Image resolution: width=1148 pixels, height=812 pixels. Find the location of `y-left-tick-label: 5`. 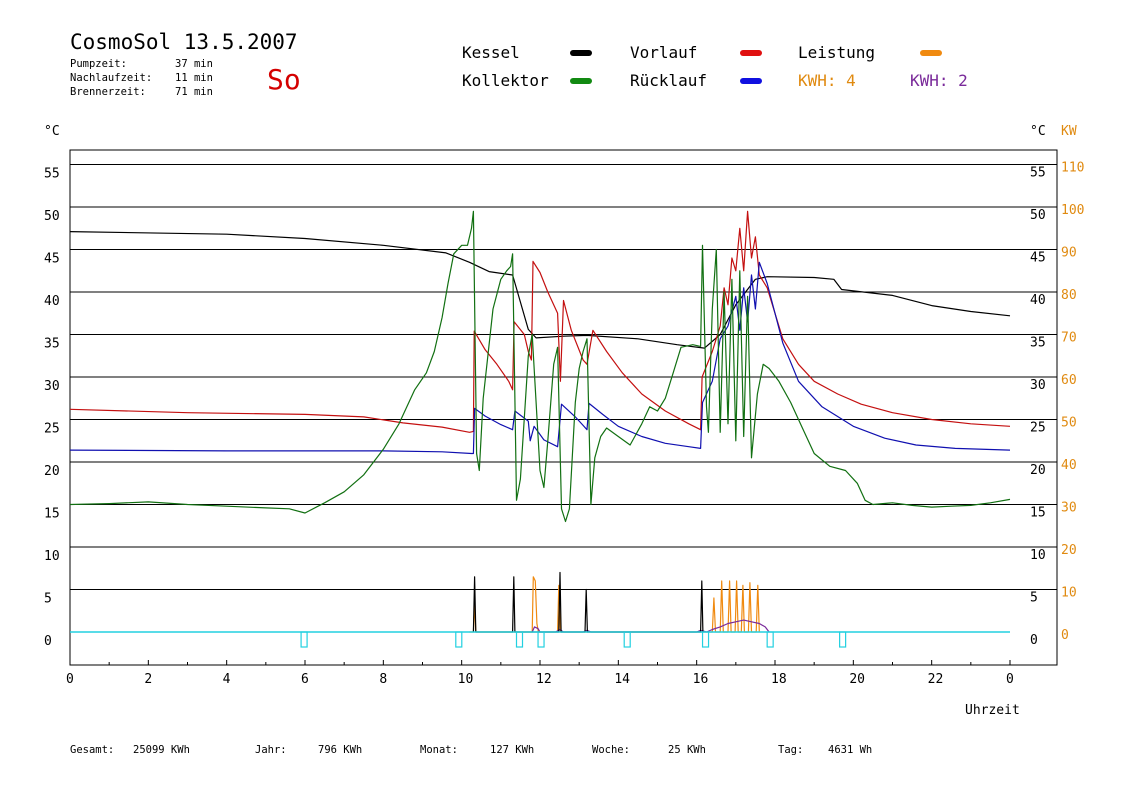

y-left-tick-label: 5 is located at coordinates (48, 599).